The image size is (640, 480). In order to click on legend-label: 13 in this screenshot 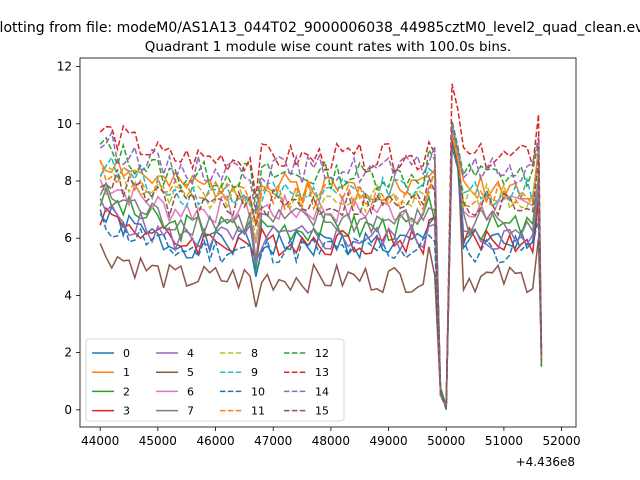, I will do `click(322, 372)`.